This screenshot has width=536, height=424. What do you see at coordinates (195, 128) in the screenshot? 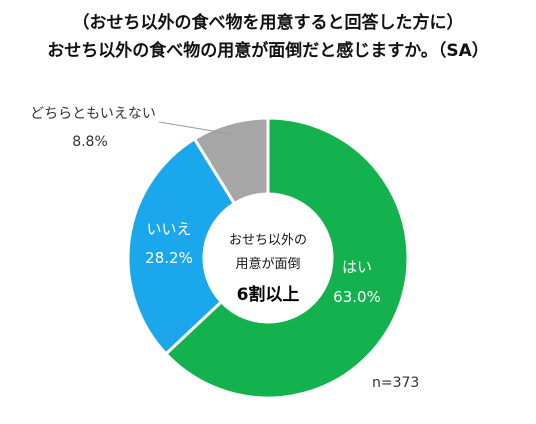
I see `other-leader-line` at bounding box center [195, 128].